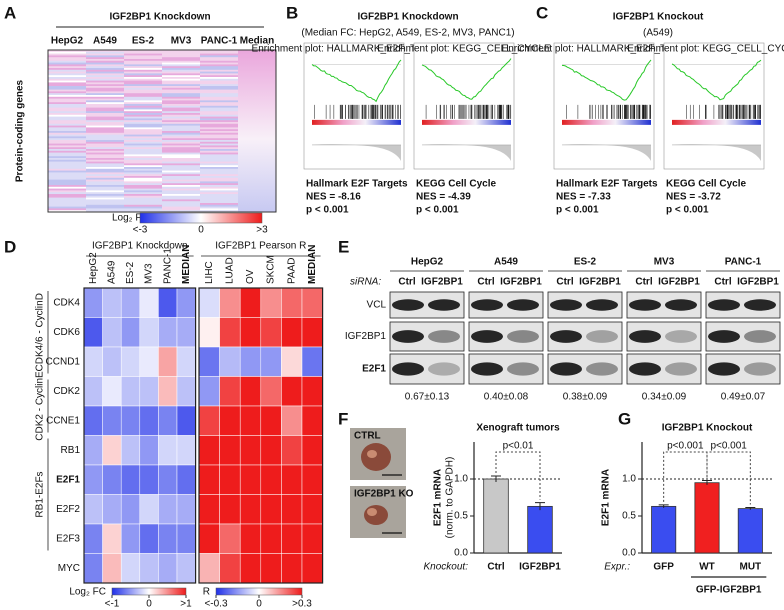 The image size is (784, 610). What do you see at coordinates (600, 282) in the screenshot?
I see `lane-label: IGF2BP1` at bounding box center [600, 282].